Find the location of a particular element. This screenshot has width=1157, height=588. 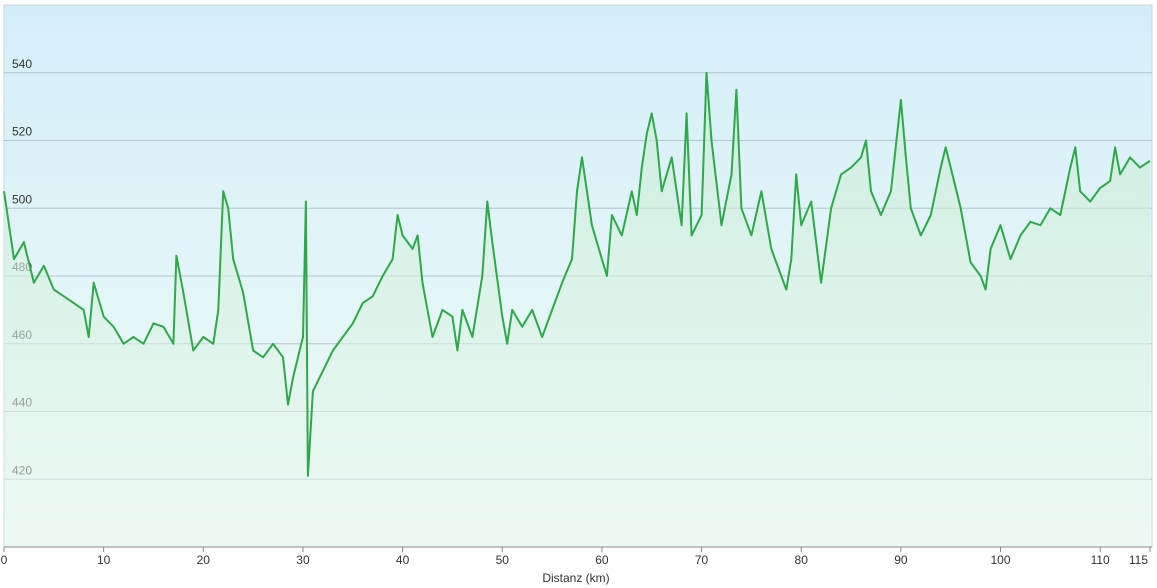

x-tick-label: 115 is located at coordinates (1138, 560).